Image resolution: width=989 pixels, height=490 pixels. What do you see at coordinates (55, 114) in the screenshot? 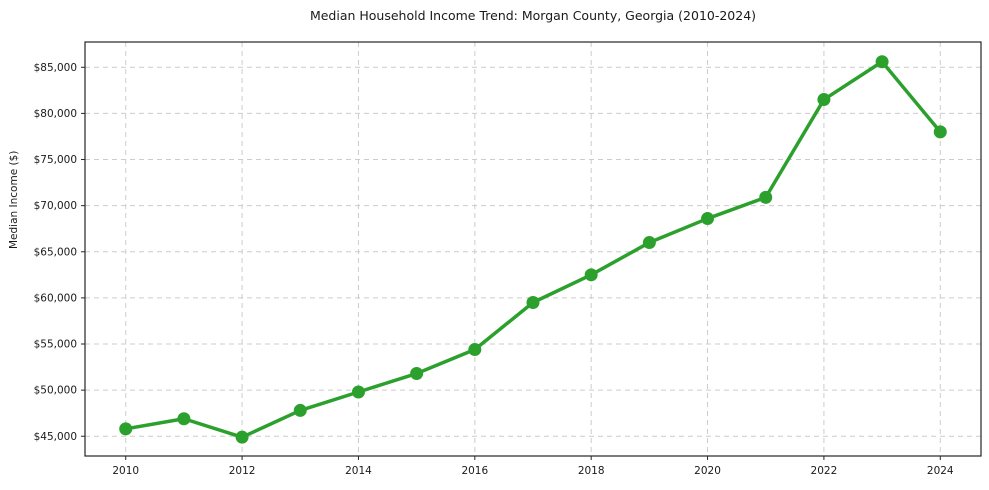
I see `y-tick-label: $80,000` at bounding box center [55, 114].